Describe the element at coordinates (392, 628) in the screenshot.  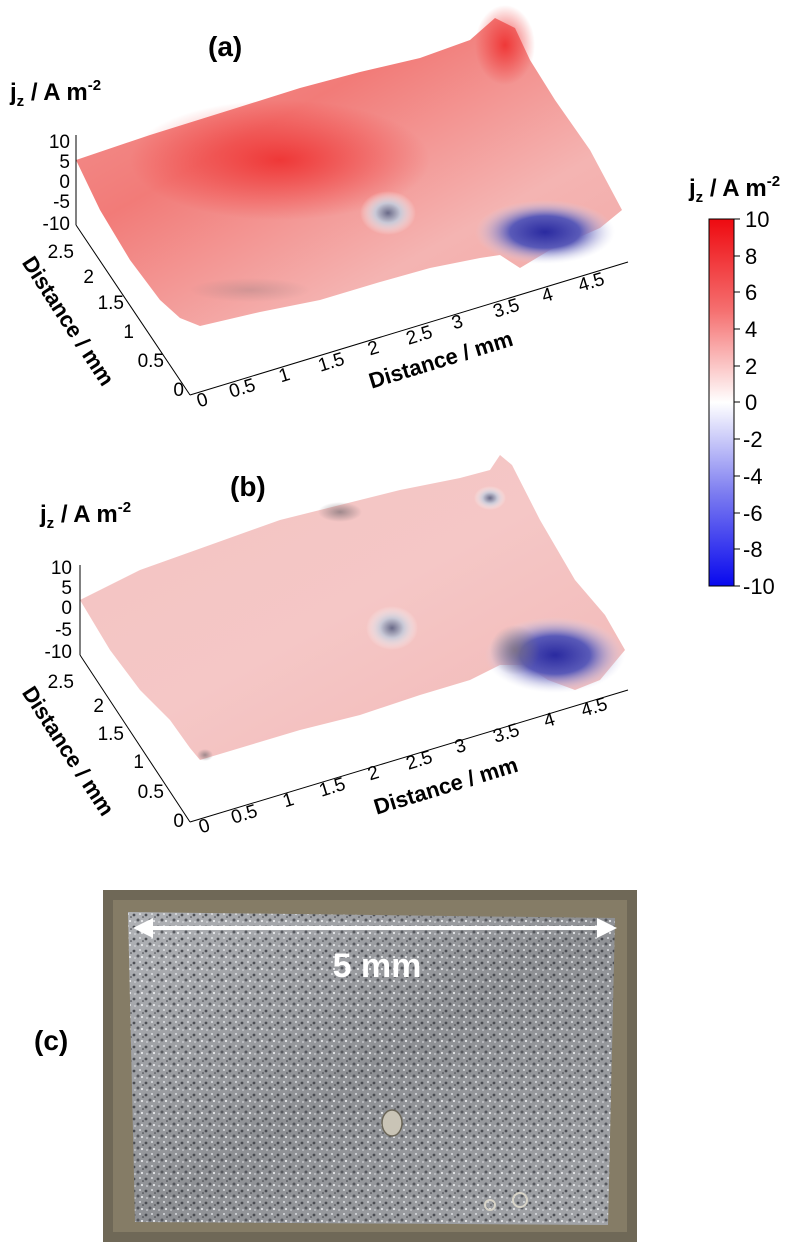
I see `pit-b` at that location.